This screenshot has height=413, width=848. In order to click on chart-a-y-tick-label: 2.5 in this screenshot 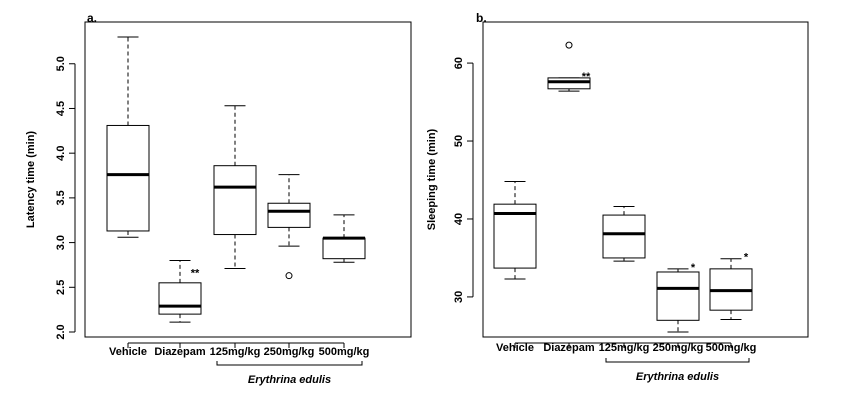, I will do `click(61, 287)`.